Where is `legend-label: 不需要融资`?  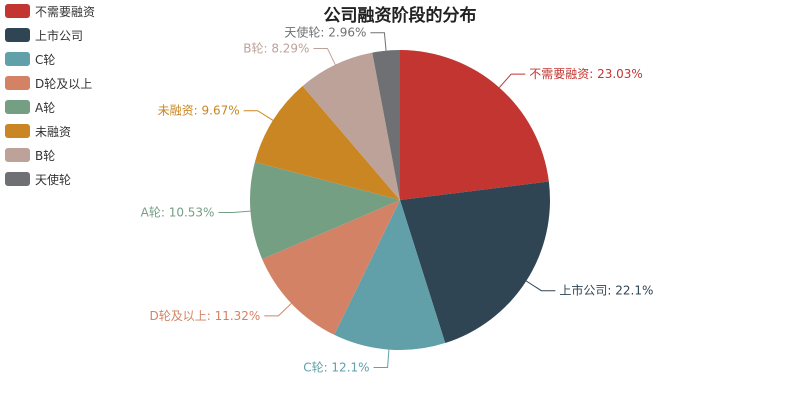
legend-label: 不需要融资 is located at coordinates (65, 12).